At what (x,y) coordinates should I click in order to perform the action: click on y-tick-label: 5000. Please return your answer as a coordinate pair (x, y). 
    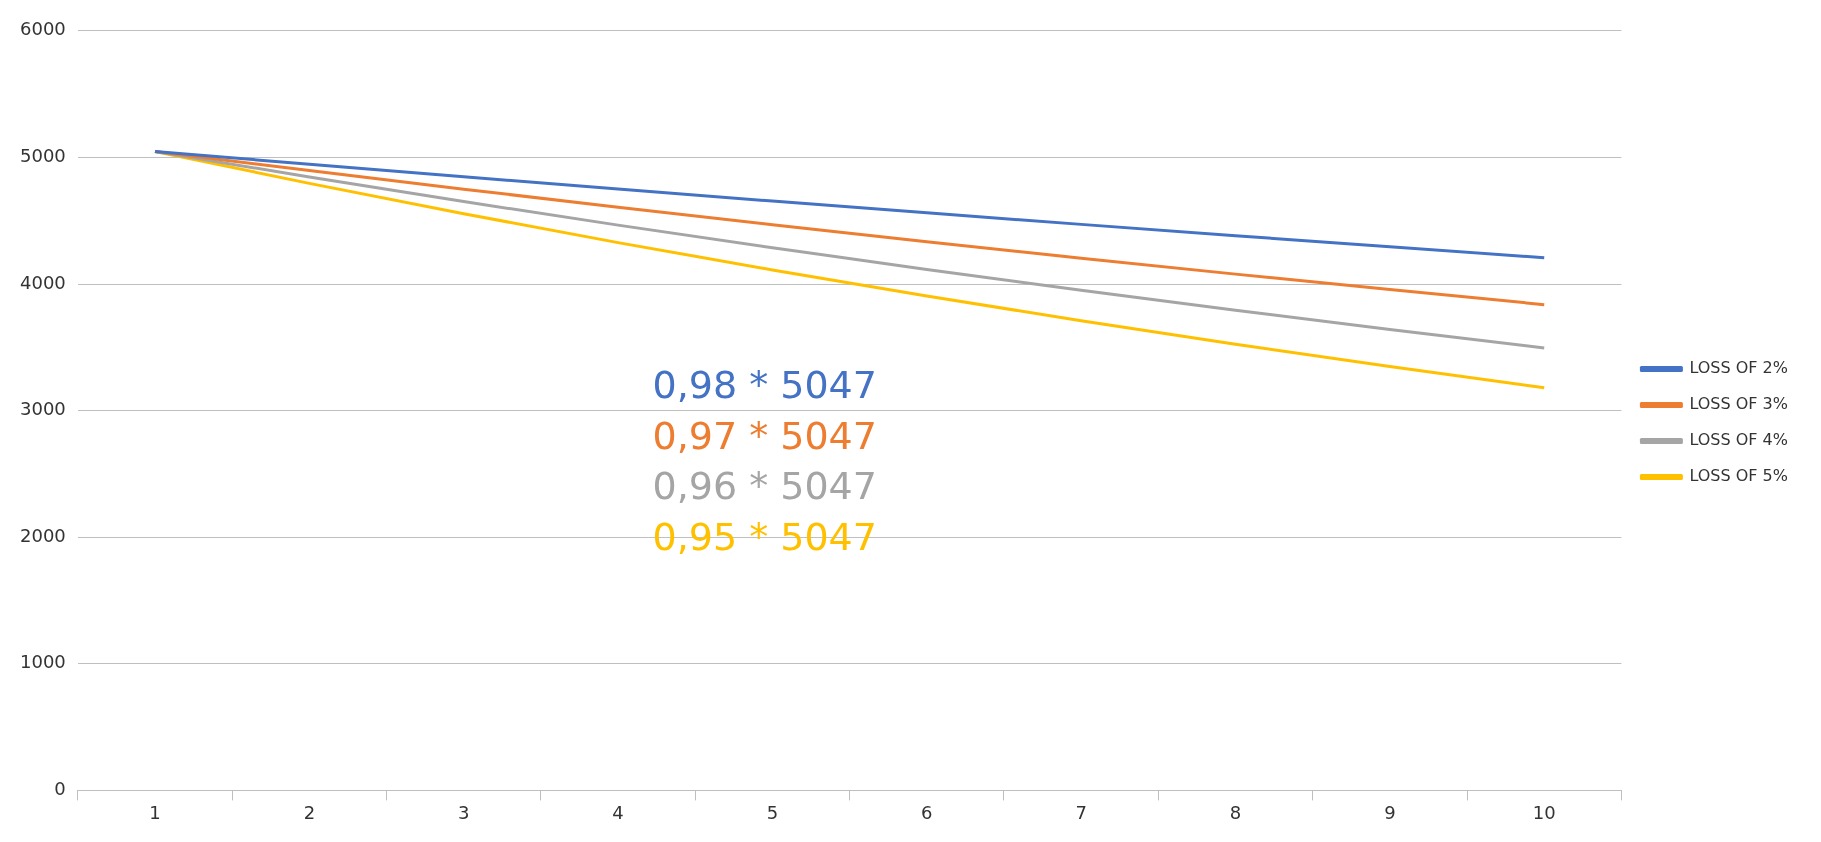
    Looking at the image, I should click on (43, 156).